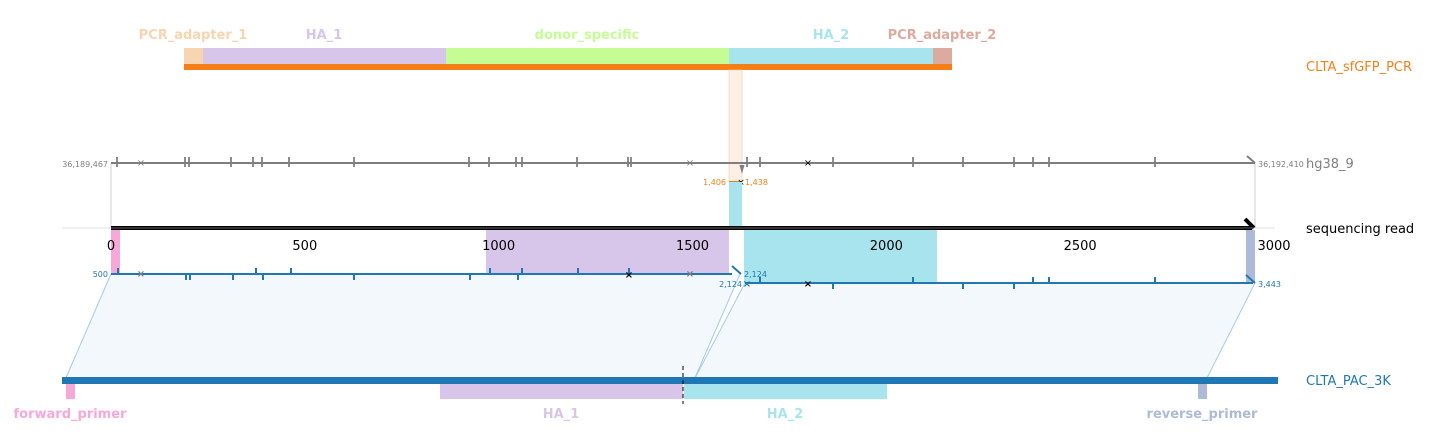 The width and height of the screenshot is (1432, 448). I want to click on pcr-feature-ha2, so click(831, 56).